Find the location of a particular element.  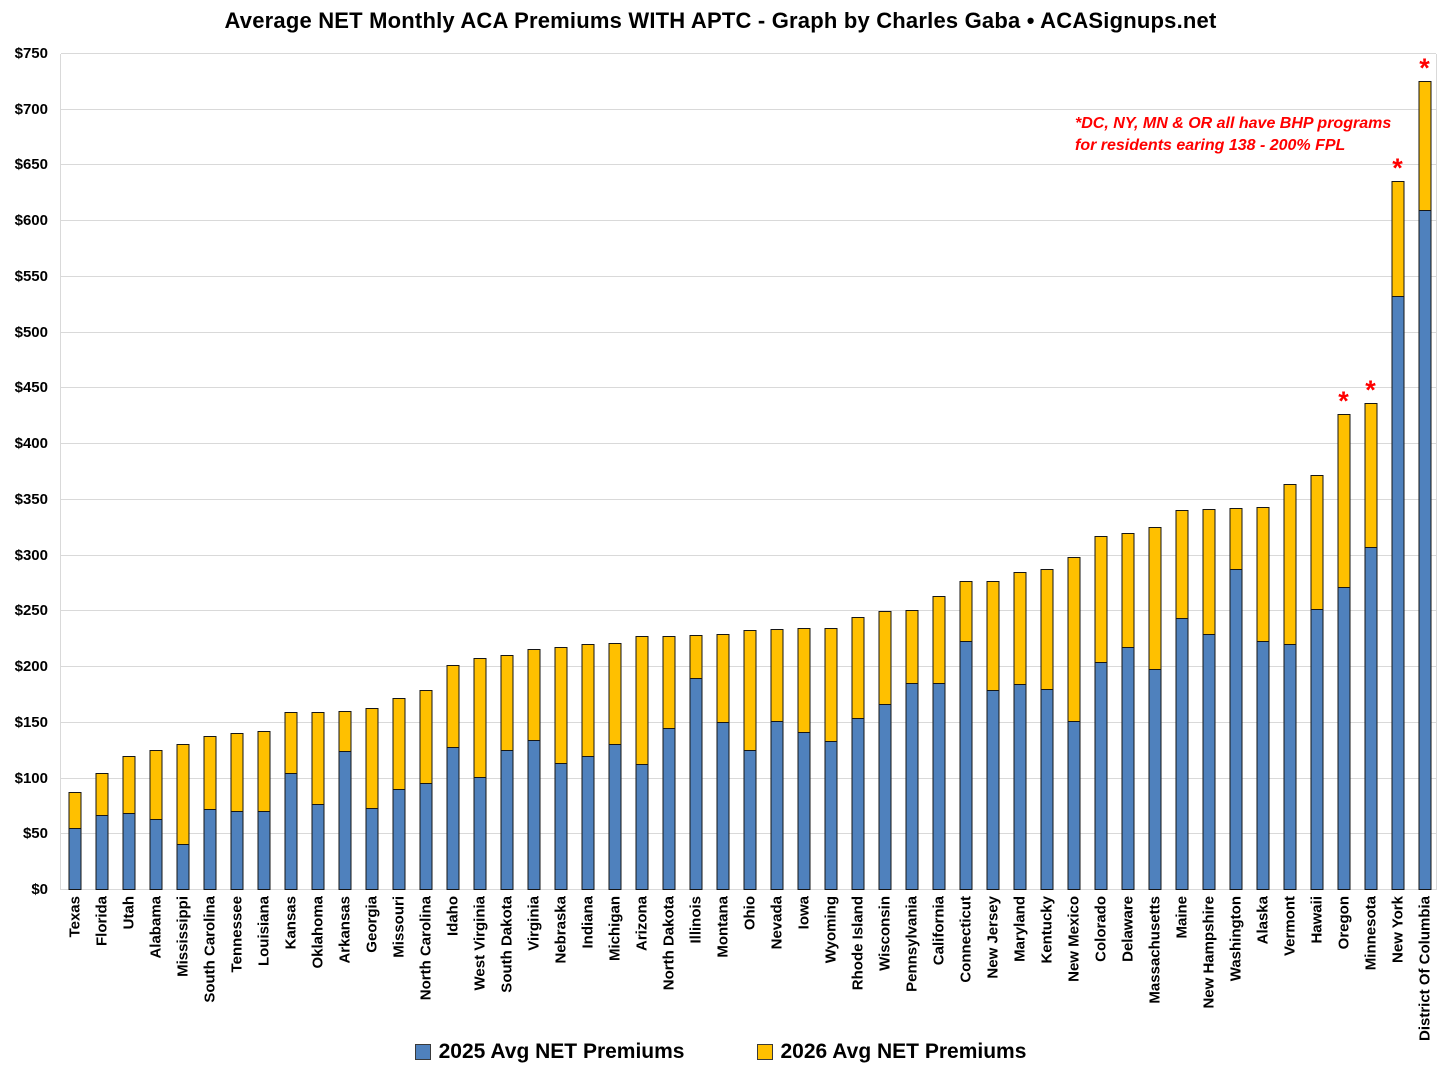

bar-column-oregon: * Oregon is located at coordinates (1343, 502).